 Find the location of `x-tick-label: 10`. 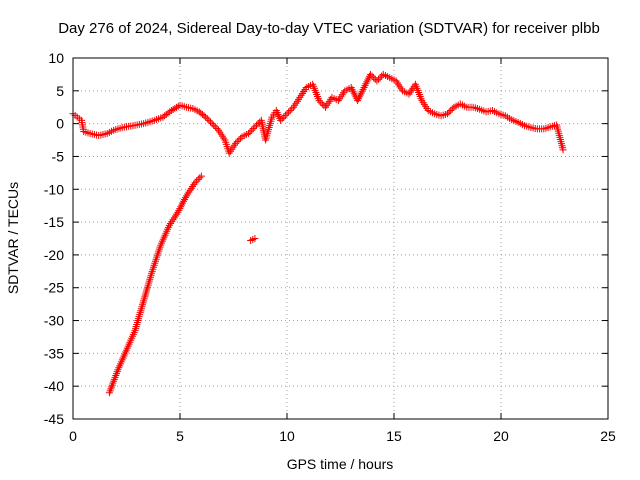

x-tick-label: 10 is located at coordinates (287, 436).